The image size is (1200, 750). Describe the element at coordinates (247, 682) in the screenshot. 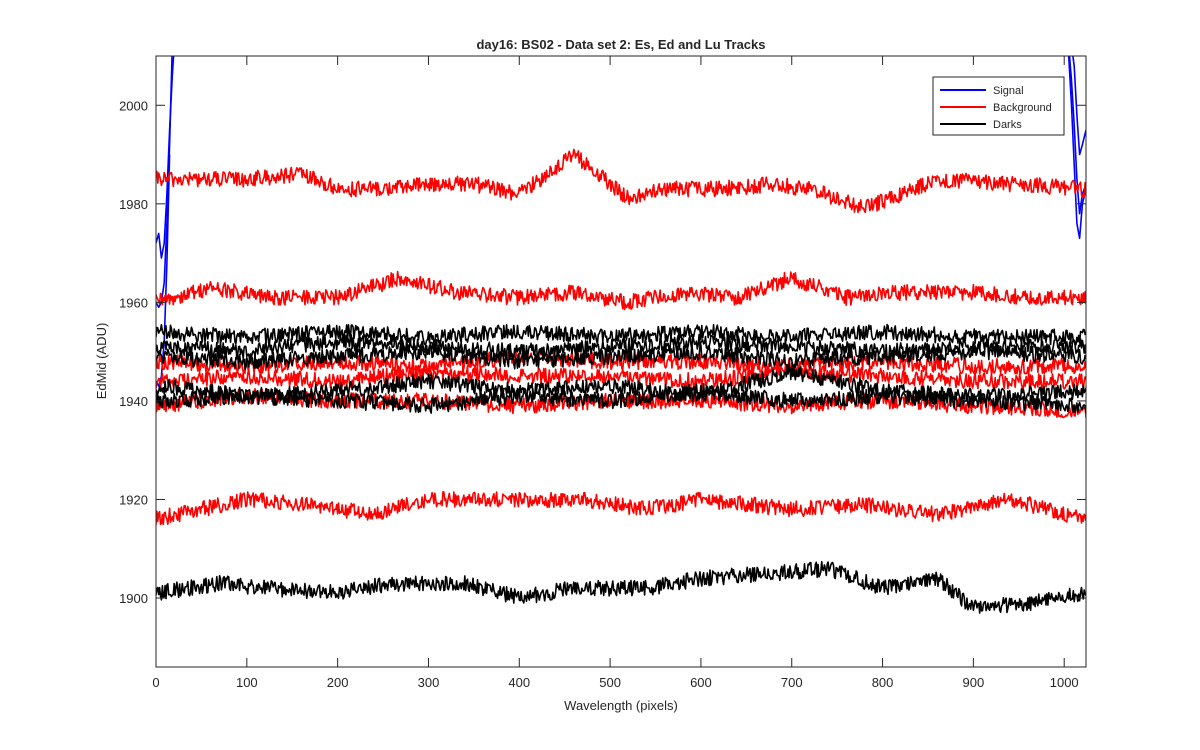

I see `x-tick-label: 100` at that location.